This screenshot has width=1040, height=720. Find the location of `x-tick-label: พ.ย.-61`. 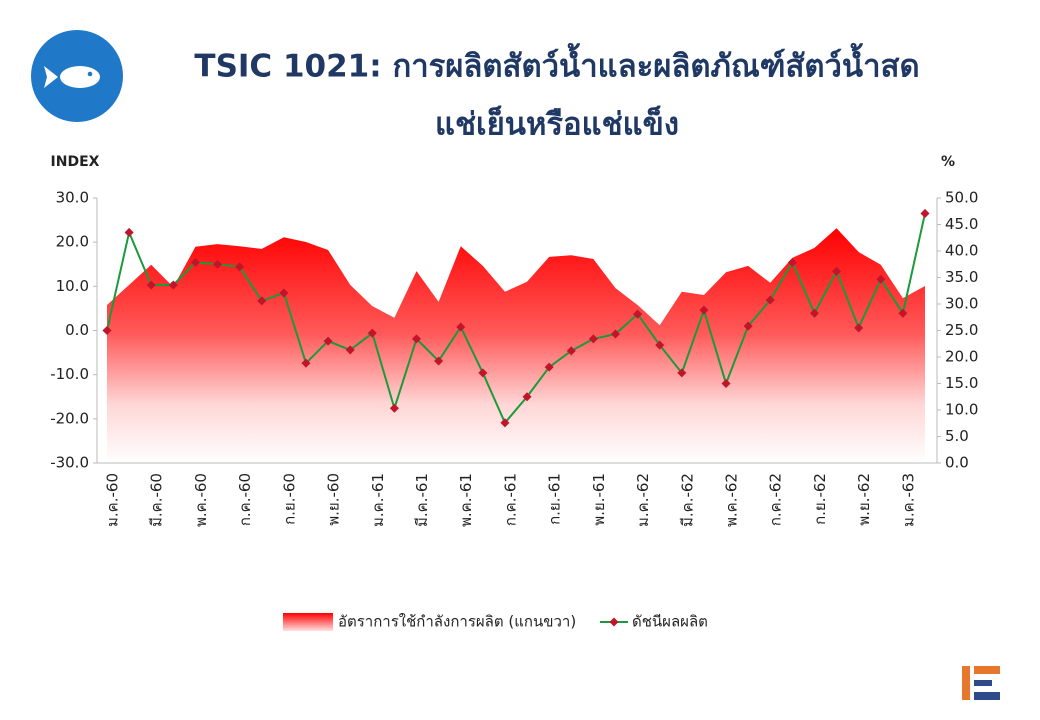

x-tick-label: พ.ย.-61 is located at coordinates (599, 499).